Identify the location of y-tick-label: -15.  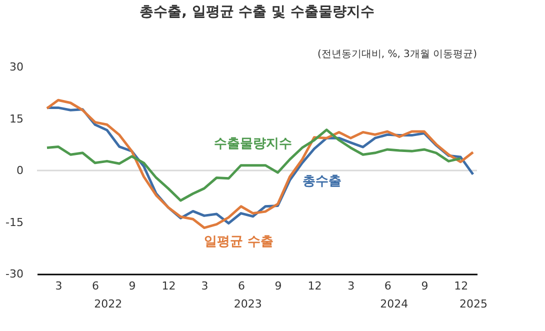
(15, 222).